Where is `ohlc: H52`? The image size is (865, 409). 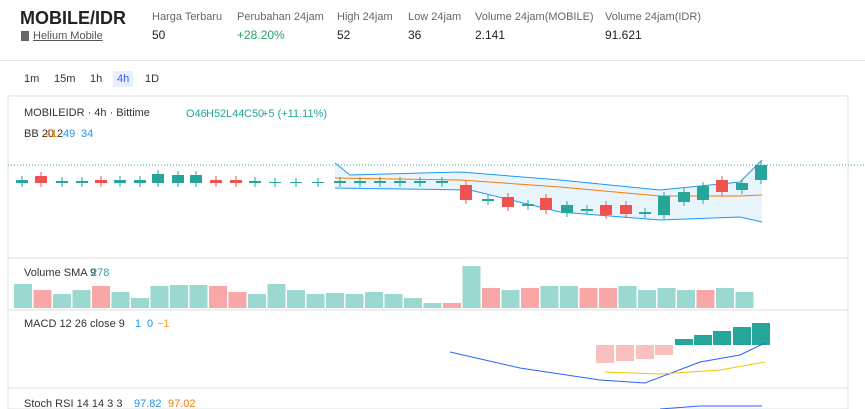 ohlc: H52 is located at coordinates (216, 114).